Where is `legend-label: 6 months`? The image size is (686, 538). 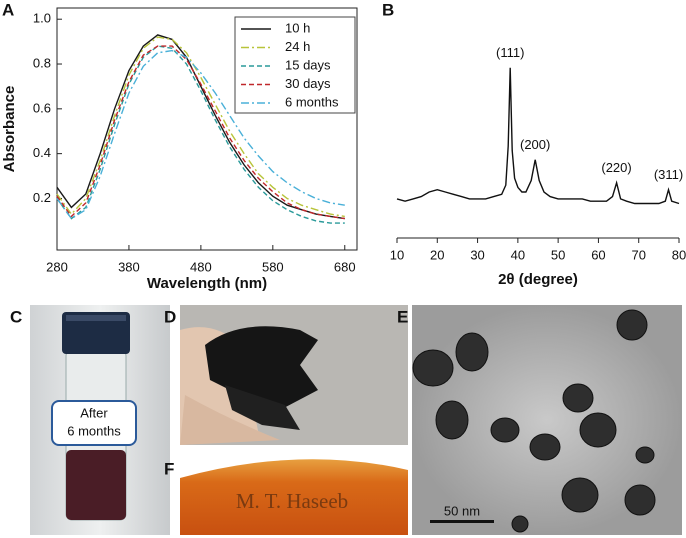 legend-label: 6 months is located at coordinates (312, 101).